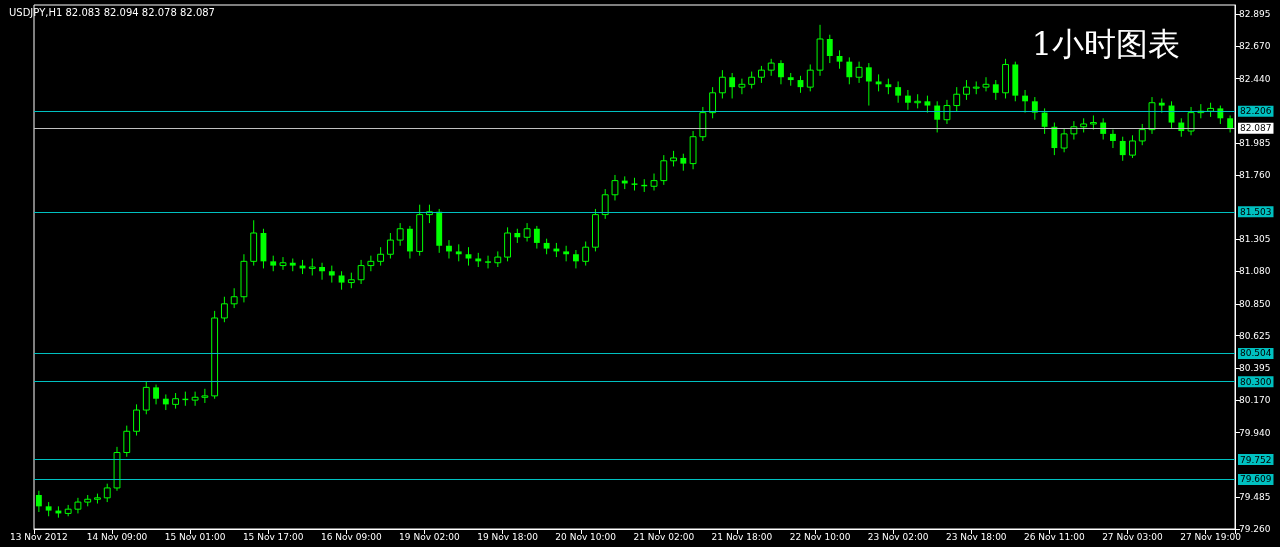 This screenshot has width=1280, height=547. I want to click on x-tick-label: 19 Nov 02:00, so click(430, 536).